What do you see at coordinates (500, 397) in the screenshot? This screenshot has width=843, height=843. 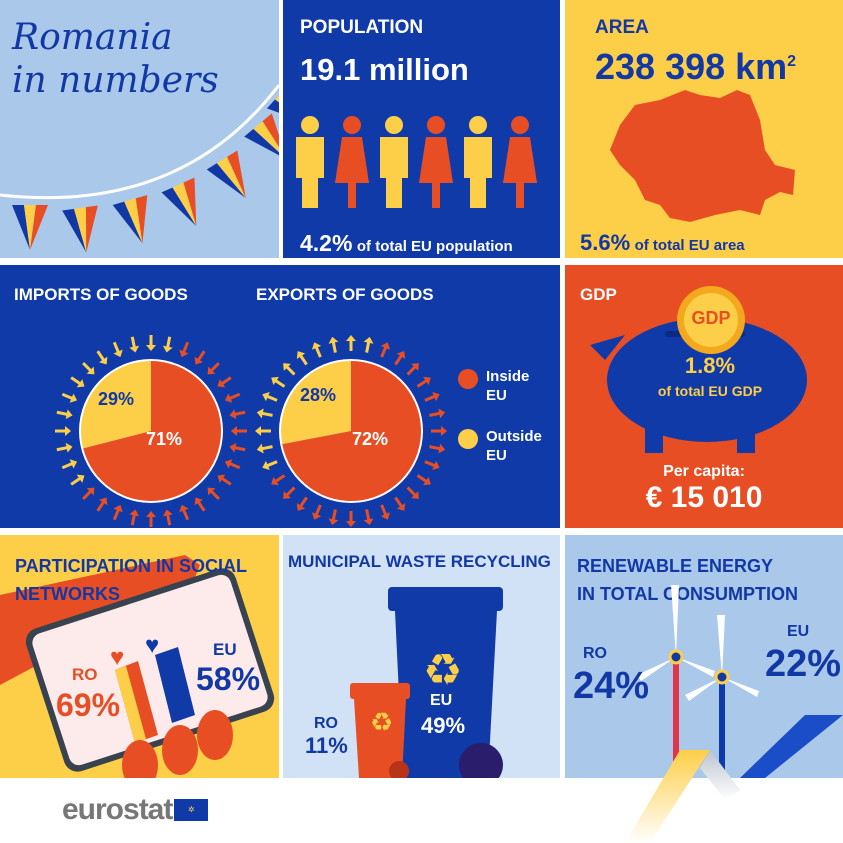 I see `legend-item-inside: Inside EU` at bounding box center [500, 397].